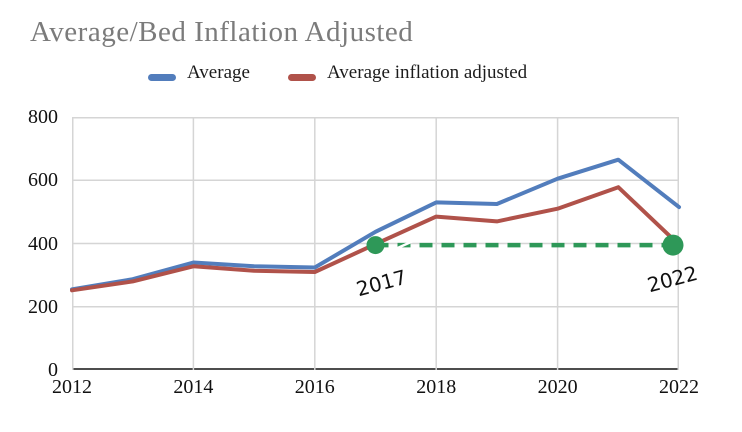  Describe the element at coordinates (679, 387) in the screenshot. I see `x-tick-label-2022: 2022` at that location.